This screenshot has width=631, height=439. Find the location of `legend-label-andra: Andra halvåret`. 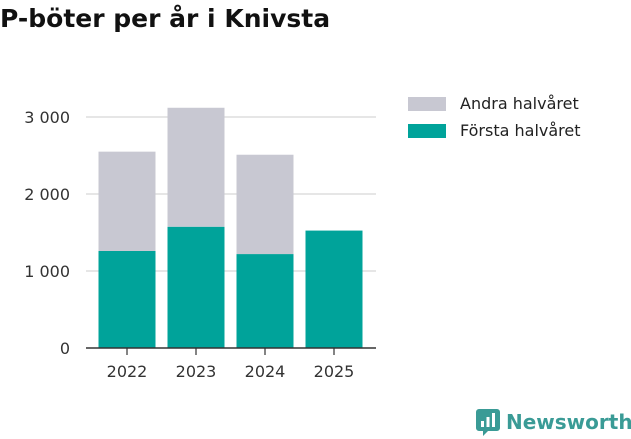

legend-label-andra: Andra halvåret is located at coordinates (519, 103).